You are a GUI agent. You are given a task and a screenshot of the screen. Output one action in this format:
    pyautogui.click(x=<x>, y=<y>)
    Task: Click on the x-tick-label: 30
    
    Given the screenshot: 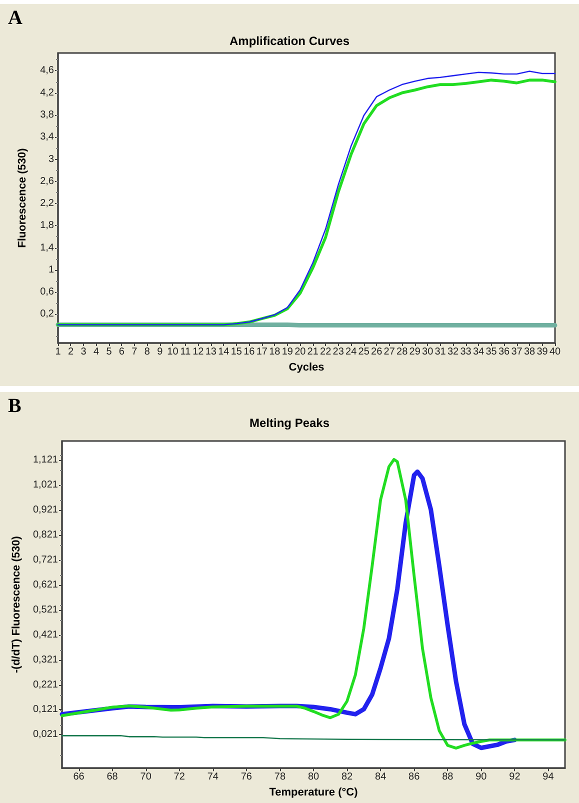 What is the action you would take?
    pyautogui.click(x=428, y=352)
    